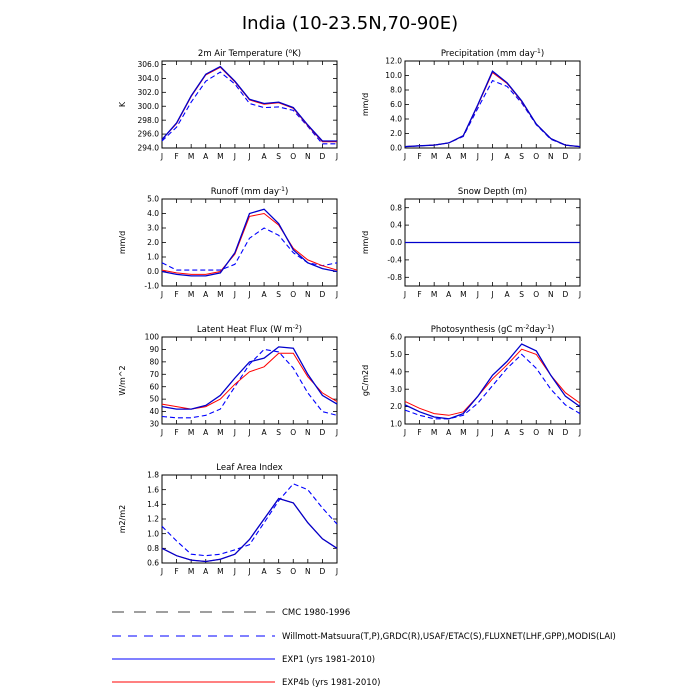  I want to click on series-line-exp4b, so click(492, 382).